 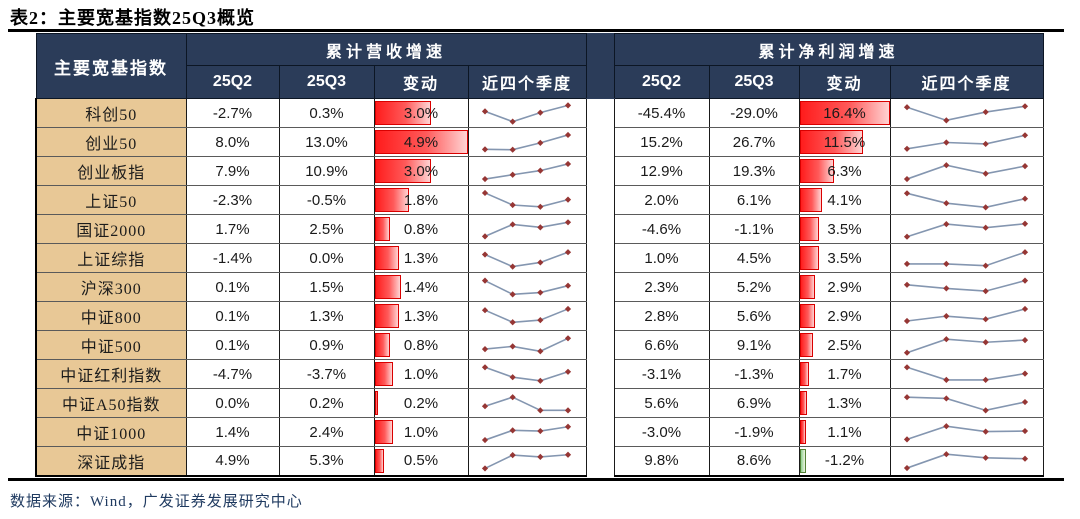 What do you see at coordinates (600, 66) in the screenshot?
I see `group-separator` at bounding box center [600, 66].